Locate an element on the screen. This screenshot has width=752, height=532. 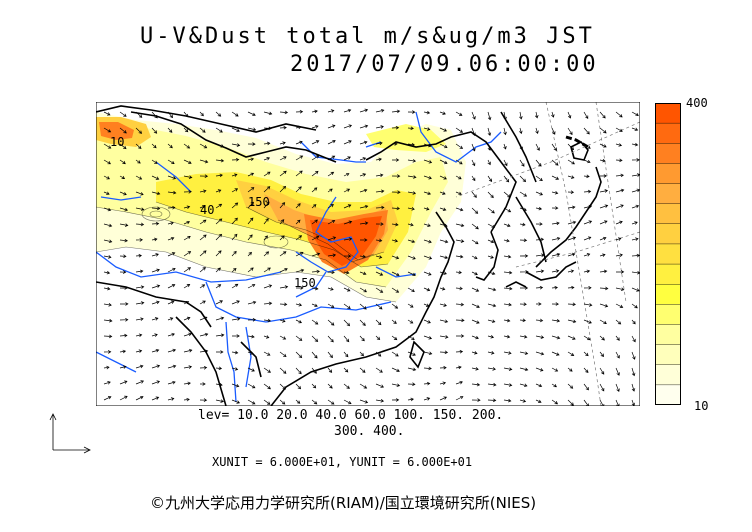
copyright-notice: ©九州大学応用力学研究所(RIAM)/国立環境研究所(NIES) is located at coordinates (343, 503).